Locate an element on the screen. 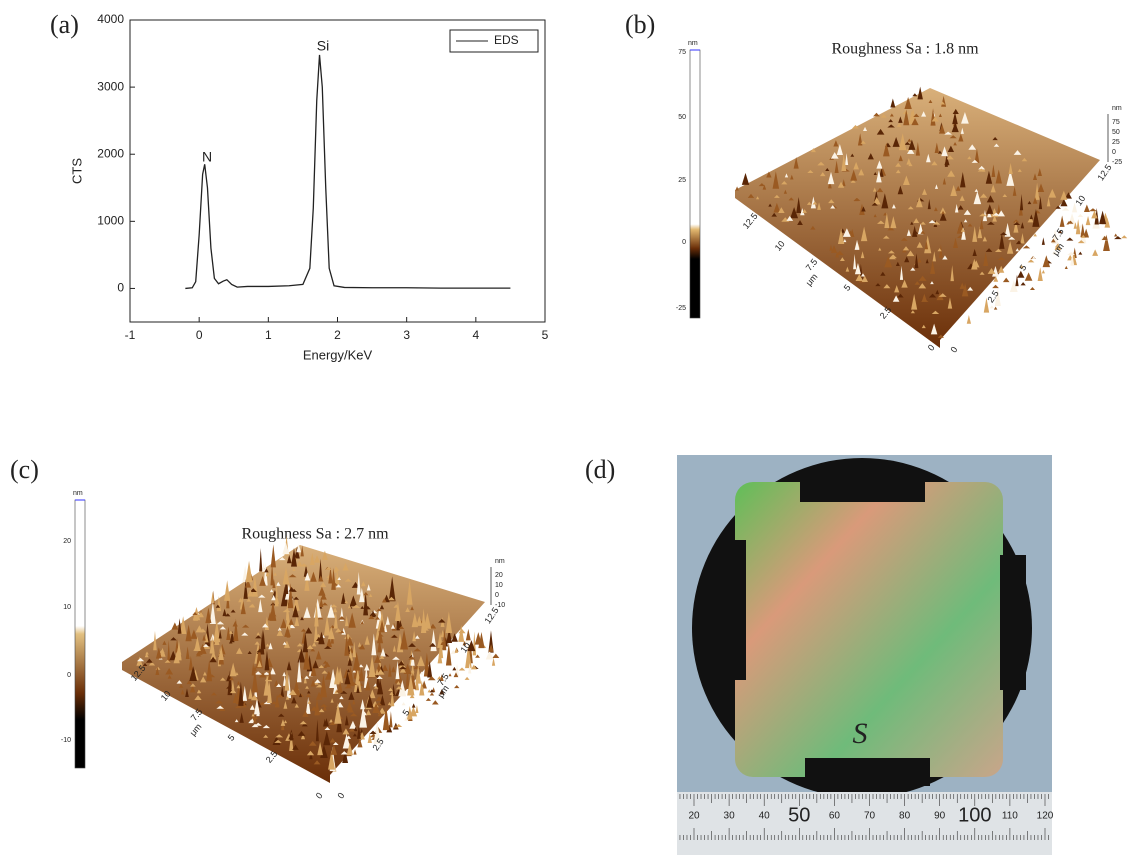  z-axis-unit: nm is located at coordinates (1117, 108).